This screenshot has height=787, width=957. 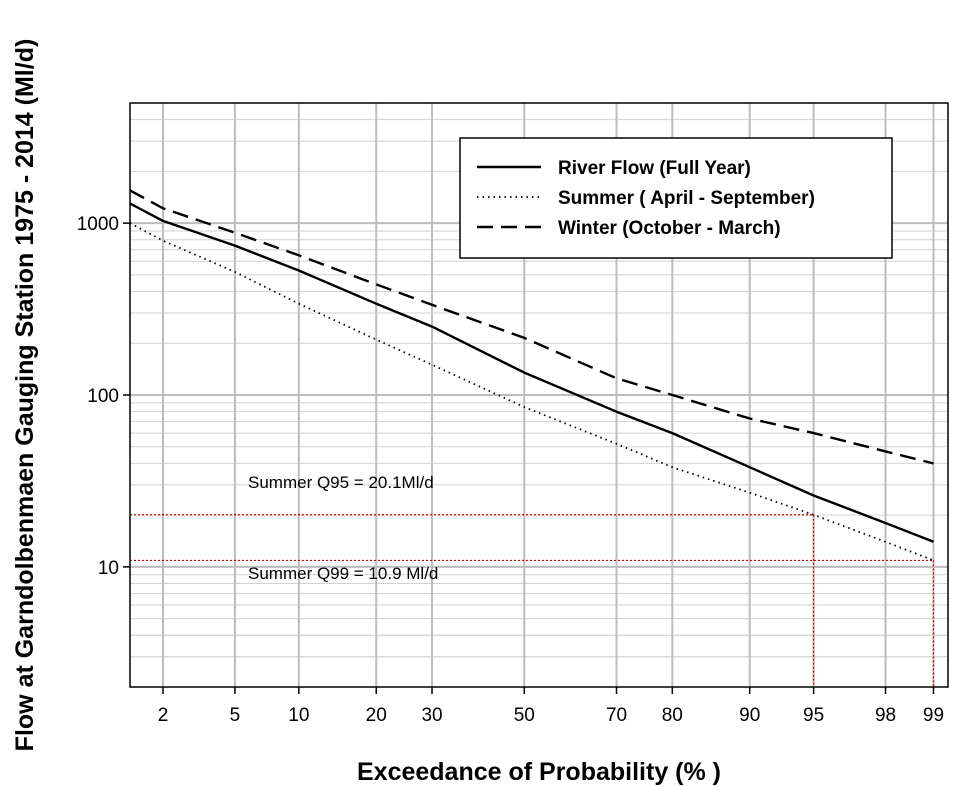 I want to click on y-tick-label: 100, so click(x=103, y=396).